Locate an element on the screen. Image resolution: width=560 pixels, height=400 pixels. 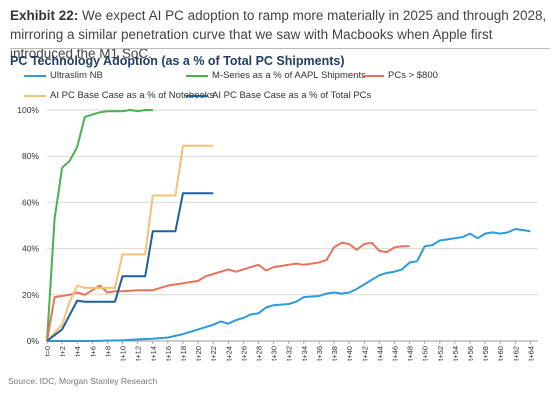
x-tick-label: t+6 is located at coordinates (92, 351).